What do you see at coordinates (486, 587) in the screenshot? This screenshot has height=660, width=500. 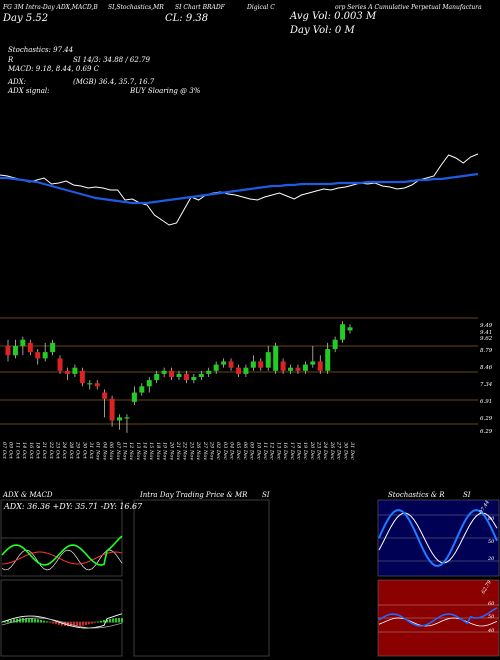 I see `rsi-corner-label: 62.79` at bounding box center [486, 587].